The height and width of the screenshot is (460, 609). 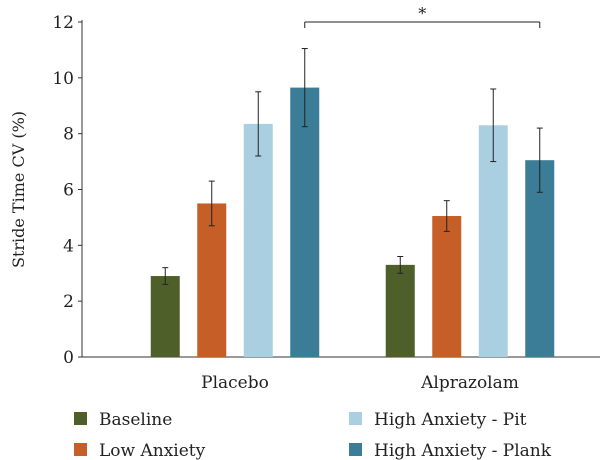 What do you see at coordinates (152, 450) in the screenshot?
I see `legend-label: Low Anxiety` at bounding box center [152, 450].